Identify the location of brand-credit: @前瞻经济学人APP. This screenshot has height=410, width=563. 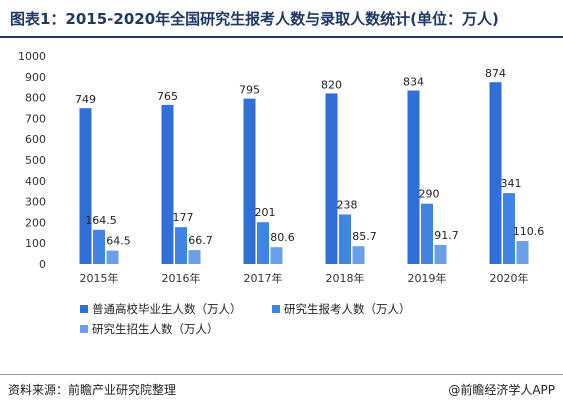
(501, 390).